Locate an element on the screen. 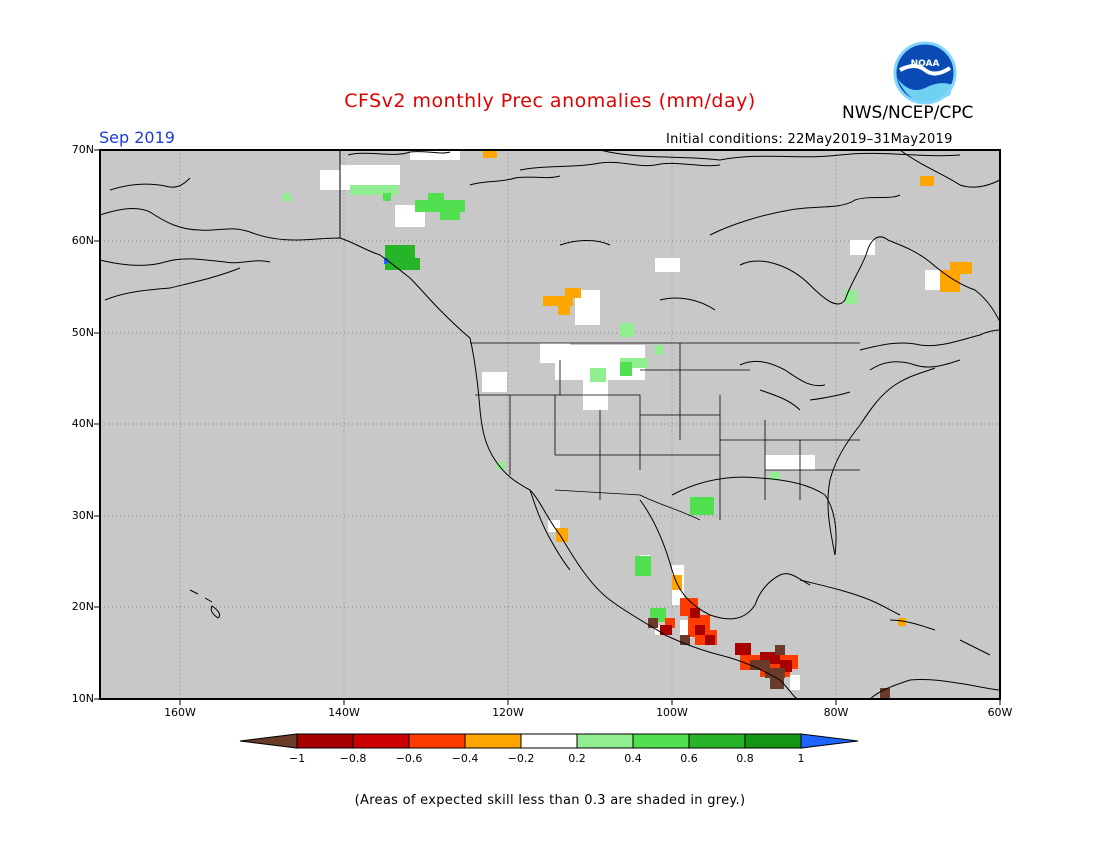 Image resolution: width=1100 pixels, height=850 pixels. lon-label-100w: 100W is located at coordinates (672, 712).